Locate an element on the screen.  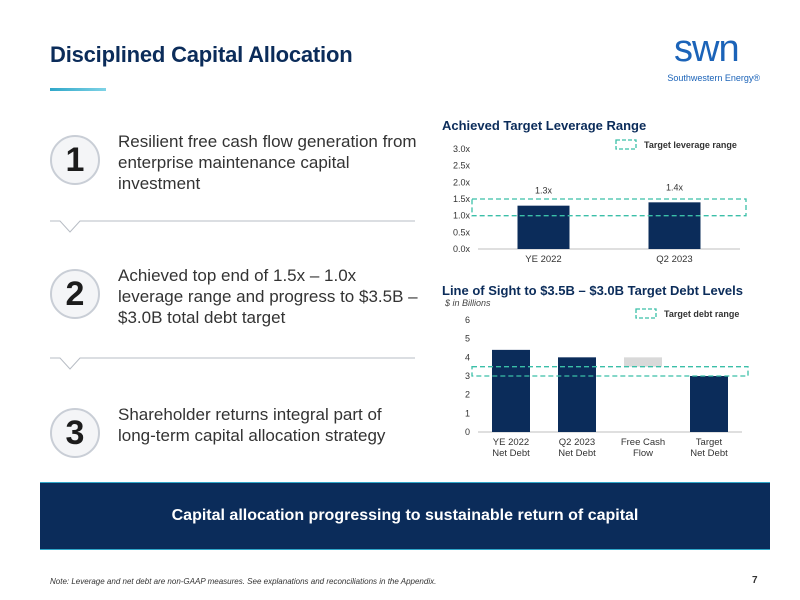
legend-label: Target leverage range is located at coordinates (690, 145).